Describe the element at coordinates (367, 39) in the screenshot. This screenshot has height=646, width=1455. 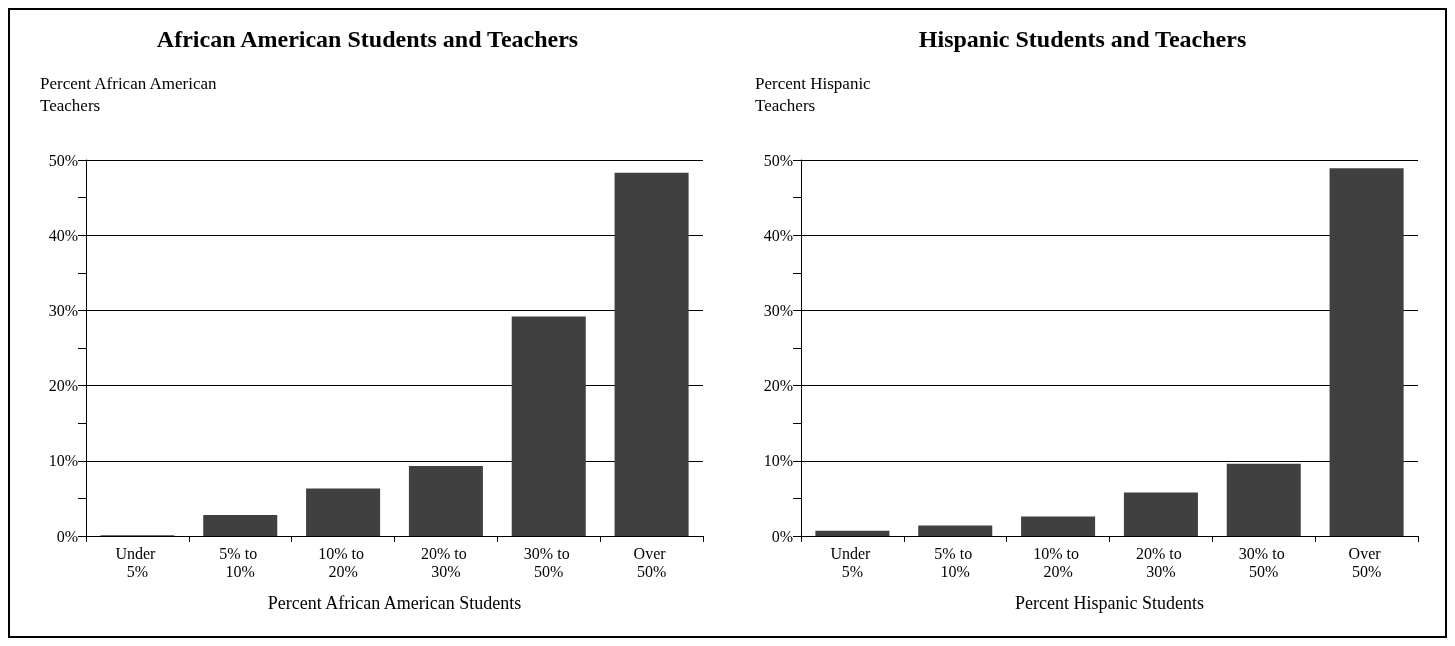
I see `chart-title: African American Students and Teachers` at that location.